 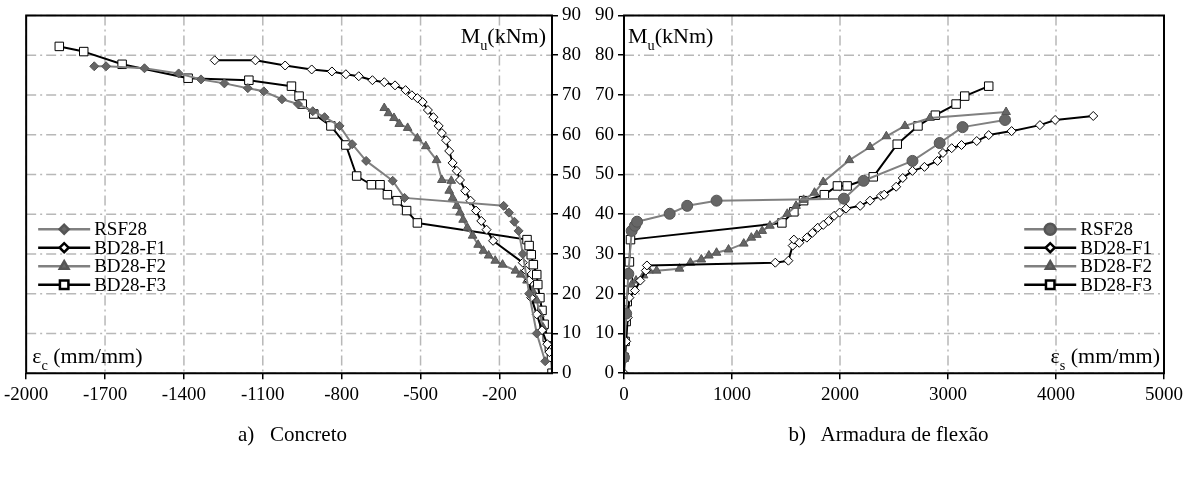 What do you see at coordinates (105, 393) in the screenshot?
I see `x-tick-label: -1700` at bounding box center [105, 393].